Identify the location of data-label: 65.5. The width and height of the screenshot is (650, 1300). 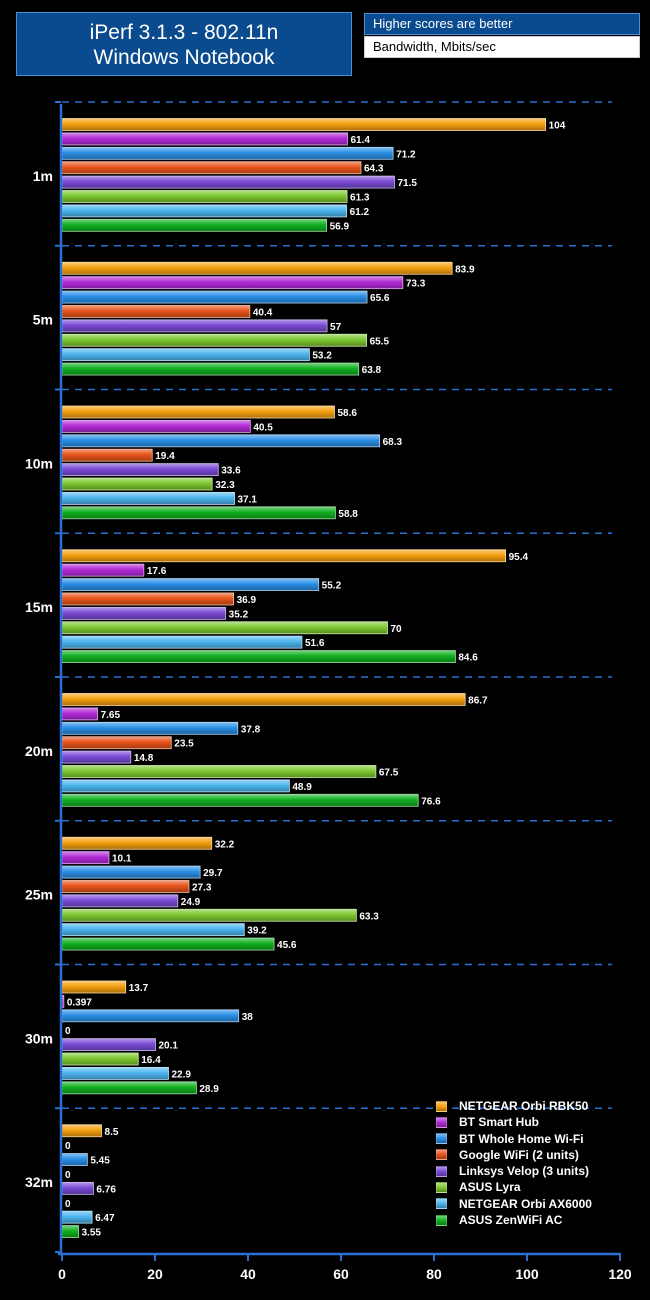
(380, 341).